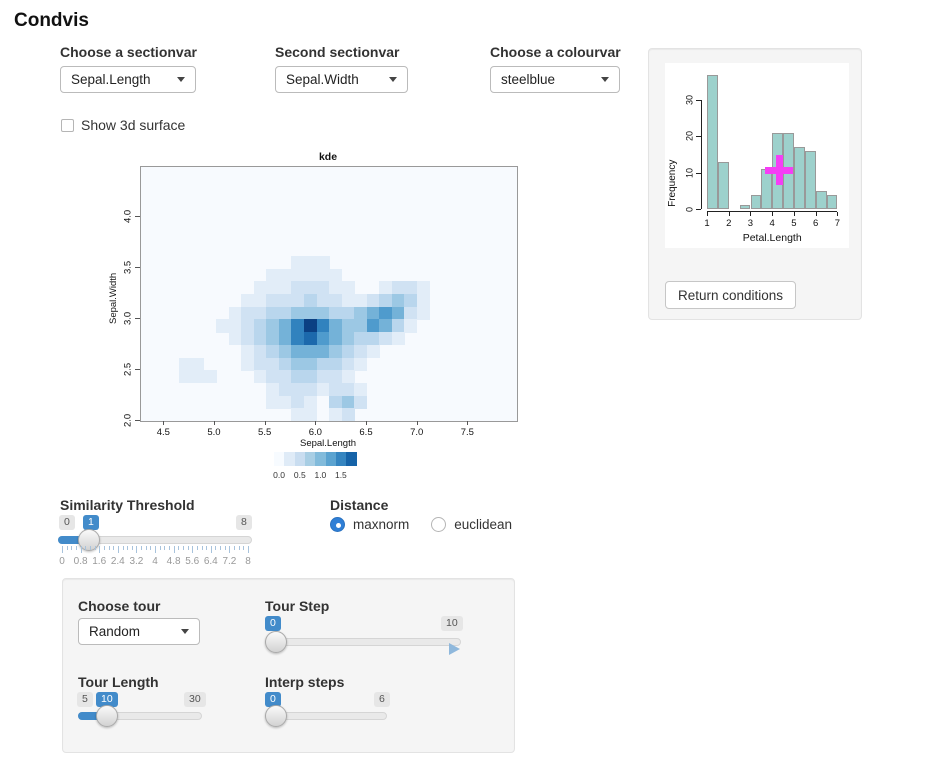 This screenshot has width=950, height=764. Describe the element at coordinates (299, 475) in the screenshot. I see `kde-legend-label: 0.5` at that location.